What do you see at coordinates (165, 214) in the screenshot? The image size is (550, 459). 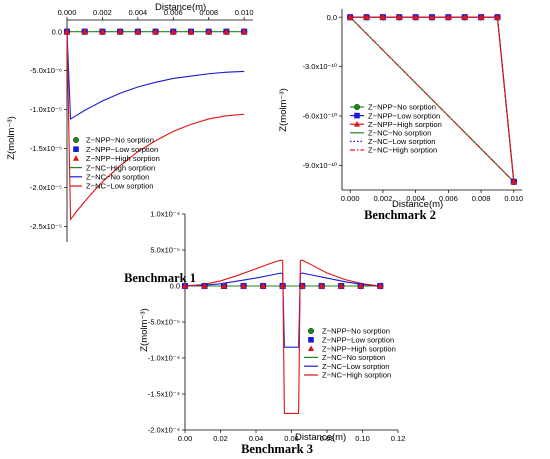 I see `y-tick-label: 1.0x10⁻⁴` at bounding box center [165, 214].